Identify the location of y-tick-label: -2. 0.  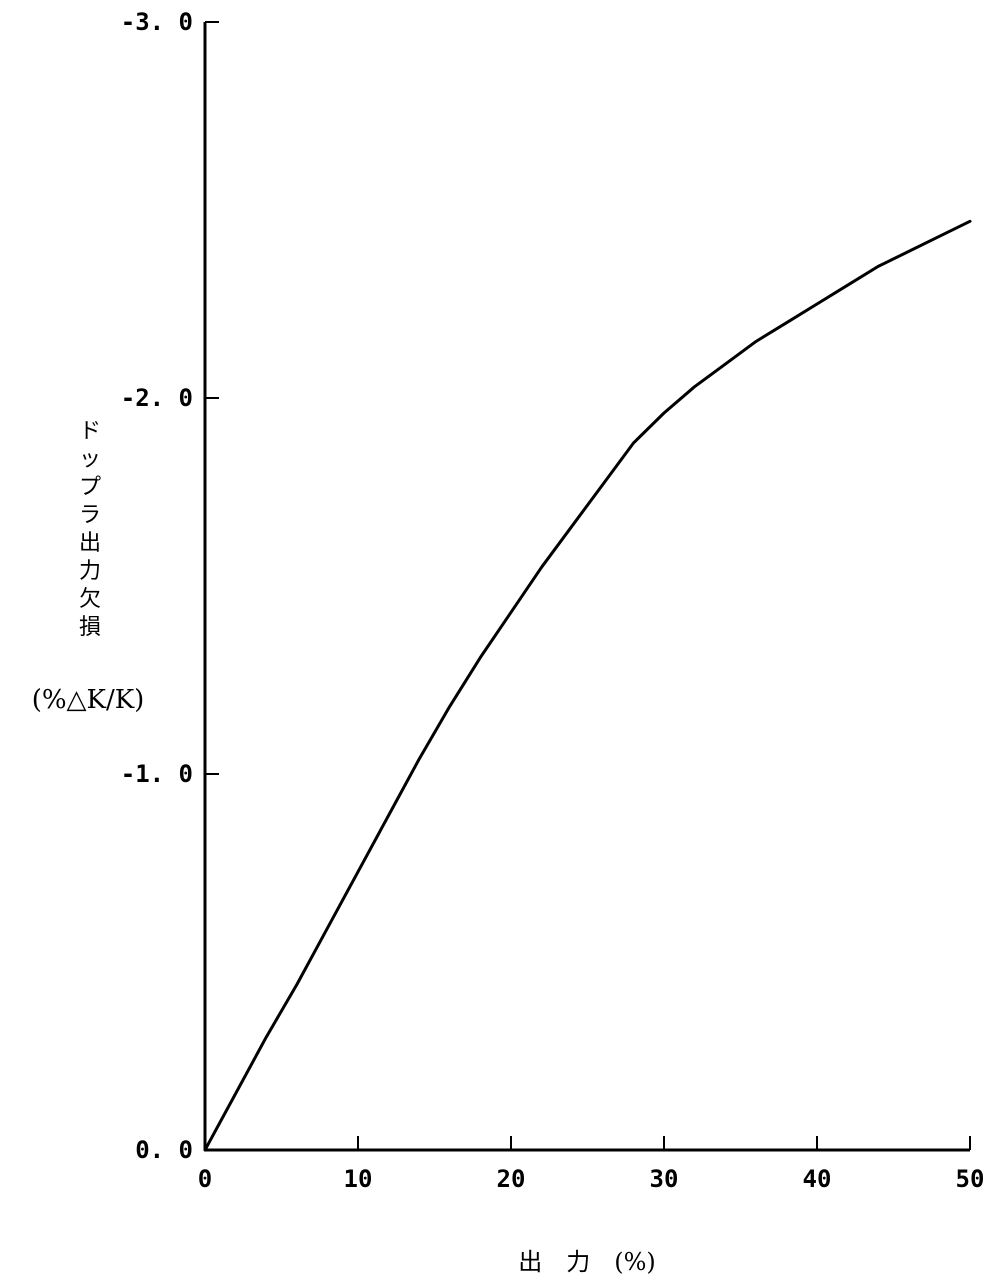
(157, 398).